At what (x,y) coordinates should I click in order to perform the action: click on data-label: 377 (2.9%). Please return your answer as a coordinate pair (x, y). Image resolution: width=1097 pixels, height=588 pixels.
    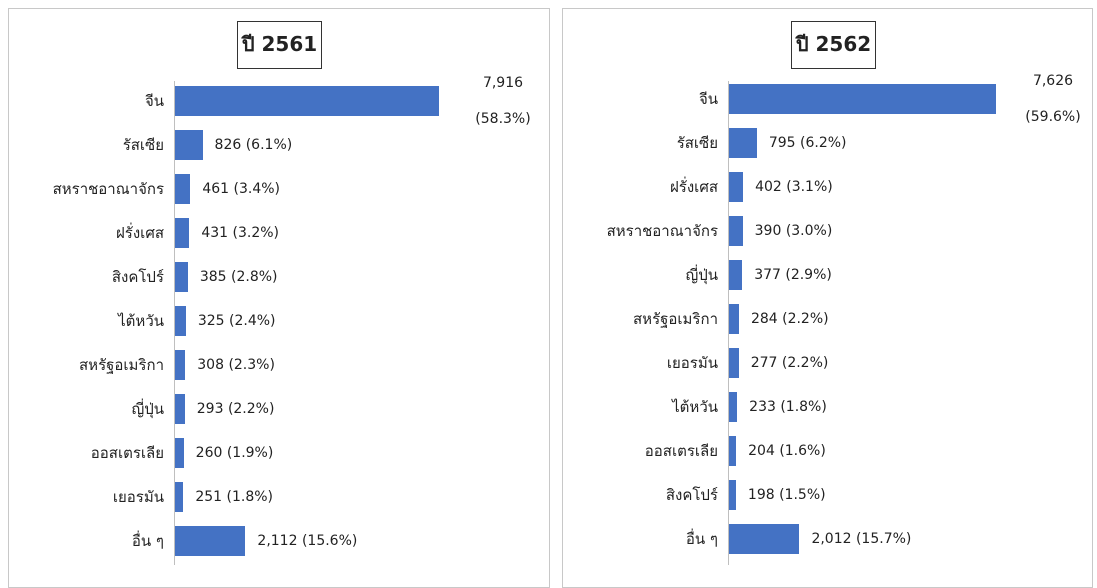
    Looking at the image, I should click on (793, 275).